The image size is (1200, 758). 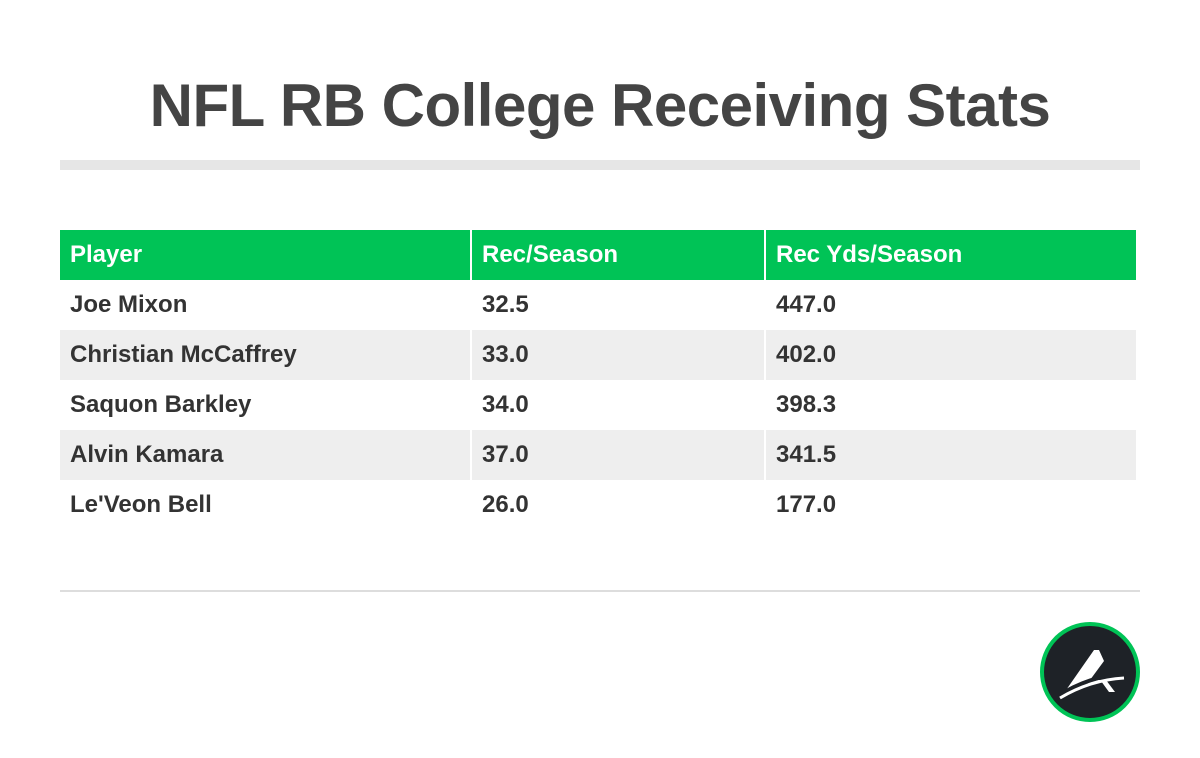 I want to click on page-title: NFL RB College Receiving Stats, so click(x=600, y=105).